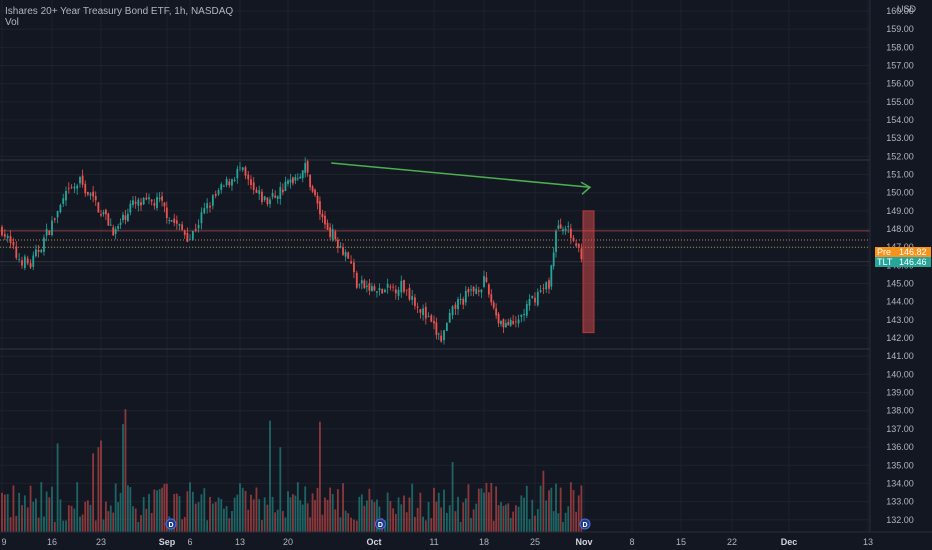 The height and width of the screenshot is (550, 932). I want to click on dividend-marker-icon, so click(171, 524).